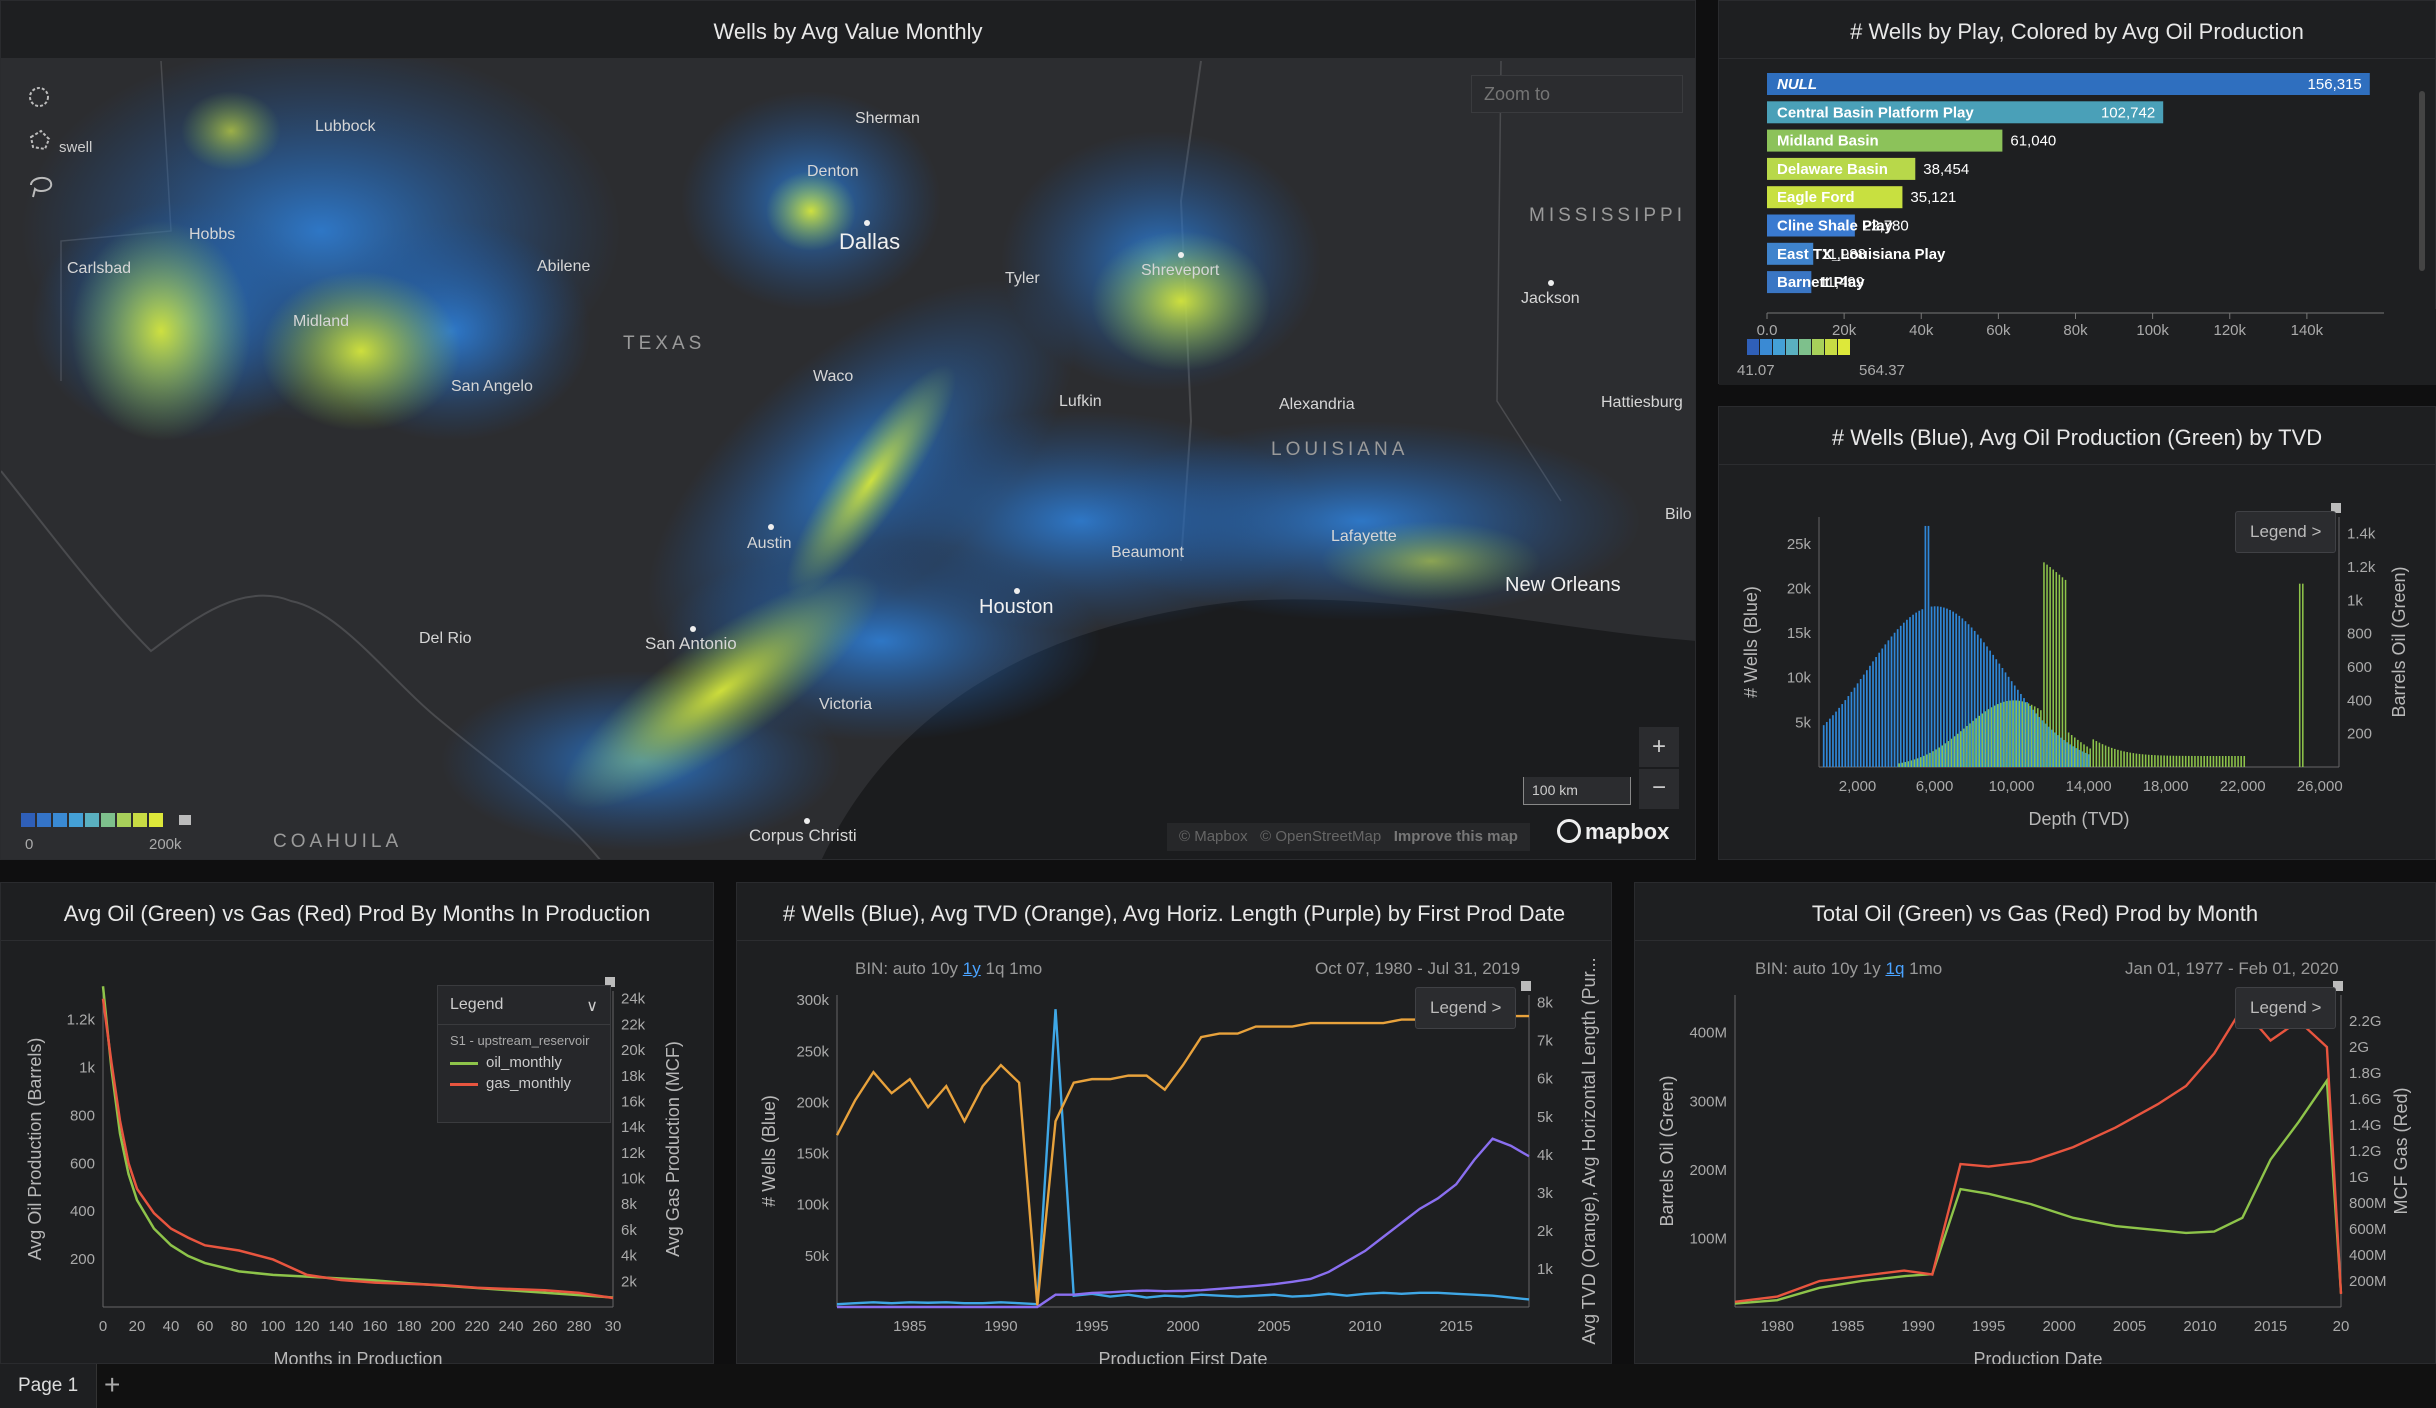 The image size is (2436, 1408). What do you see at coordinates (106, 833) in the screenshot?
I see `map-color-legend: 0 200k` at bounding box center [106, 833].